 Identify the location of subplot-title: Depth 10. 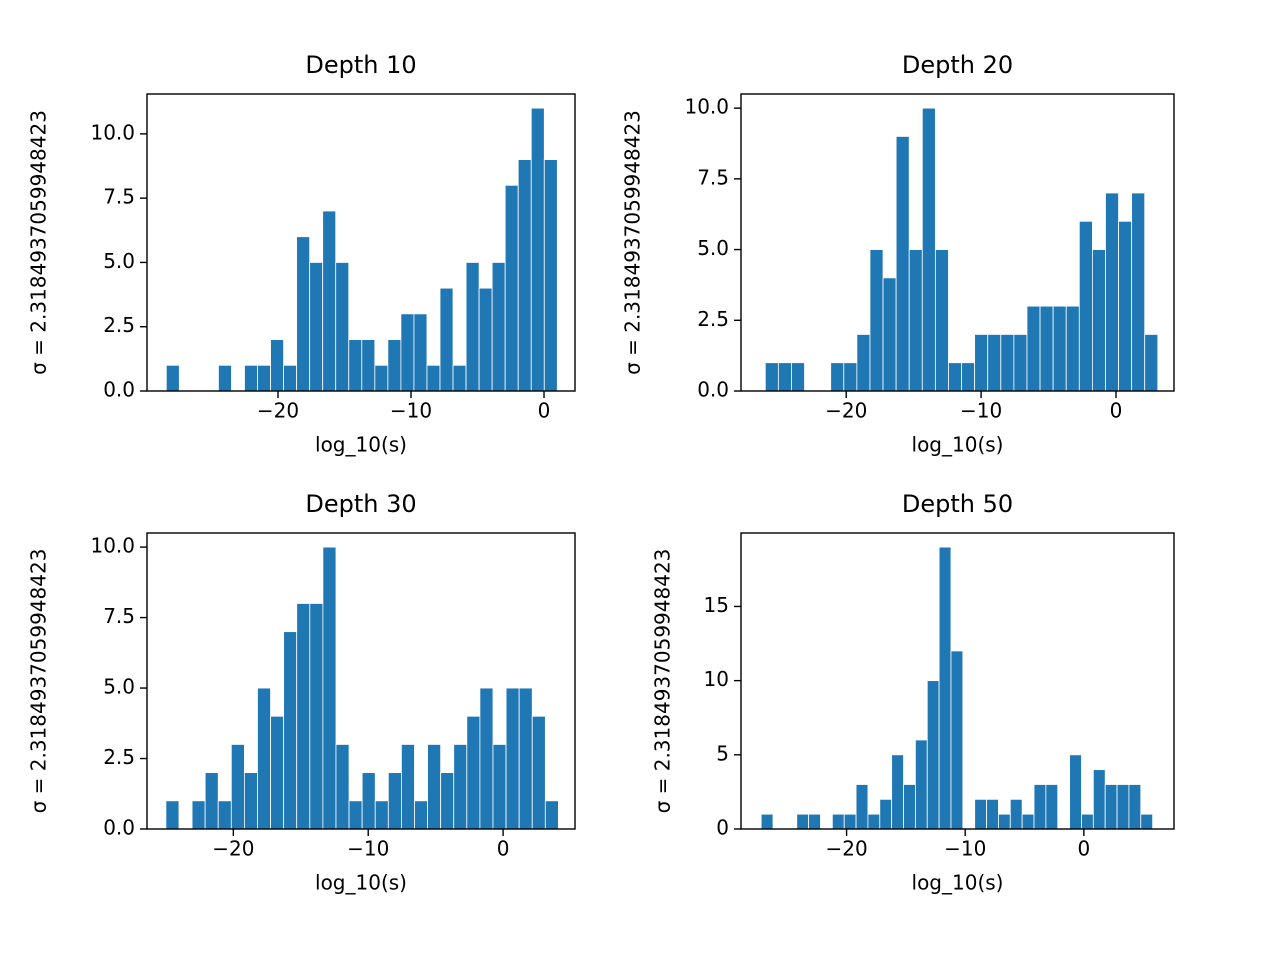
(360, 65).